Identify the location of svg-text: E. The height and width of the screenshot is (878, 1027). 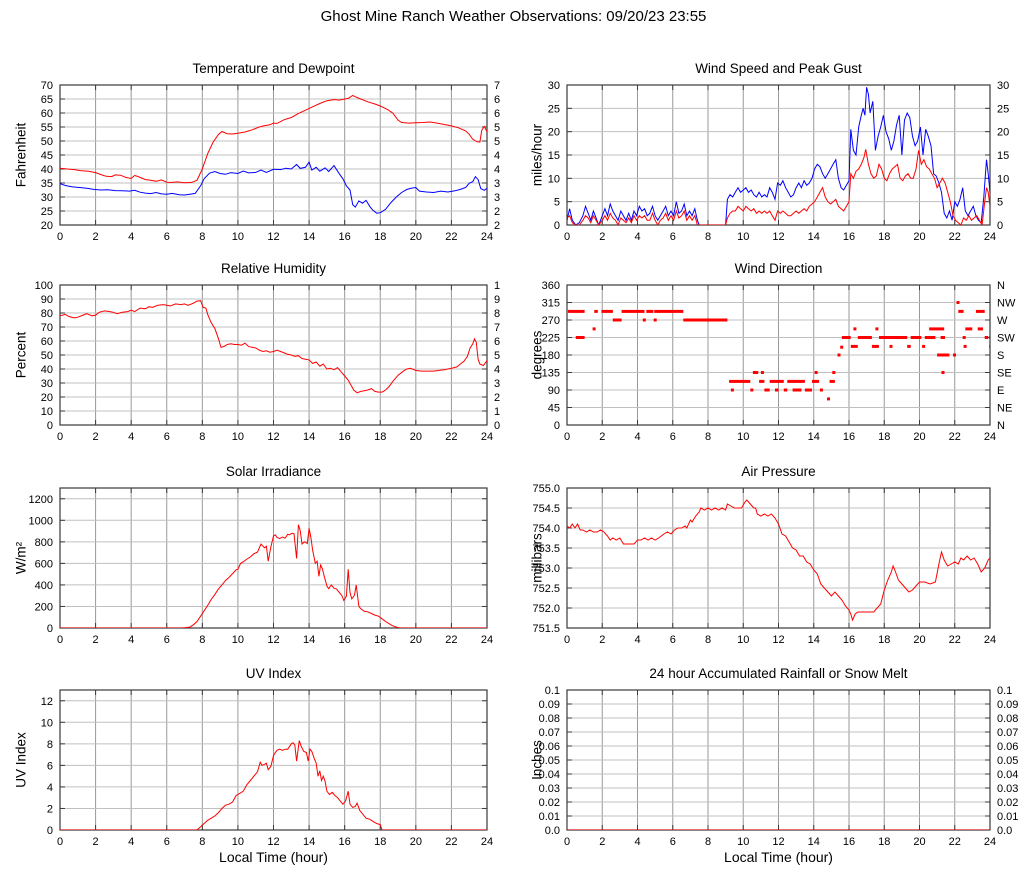
(1000, 391).